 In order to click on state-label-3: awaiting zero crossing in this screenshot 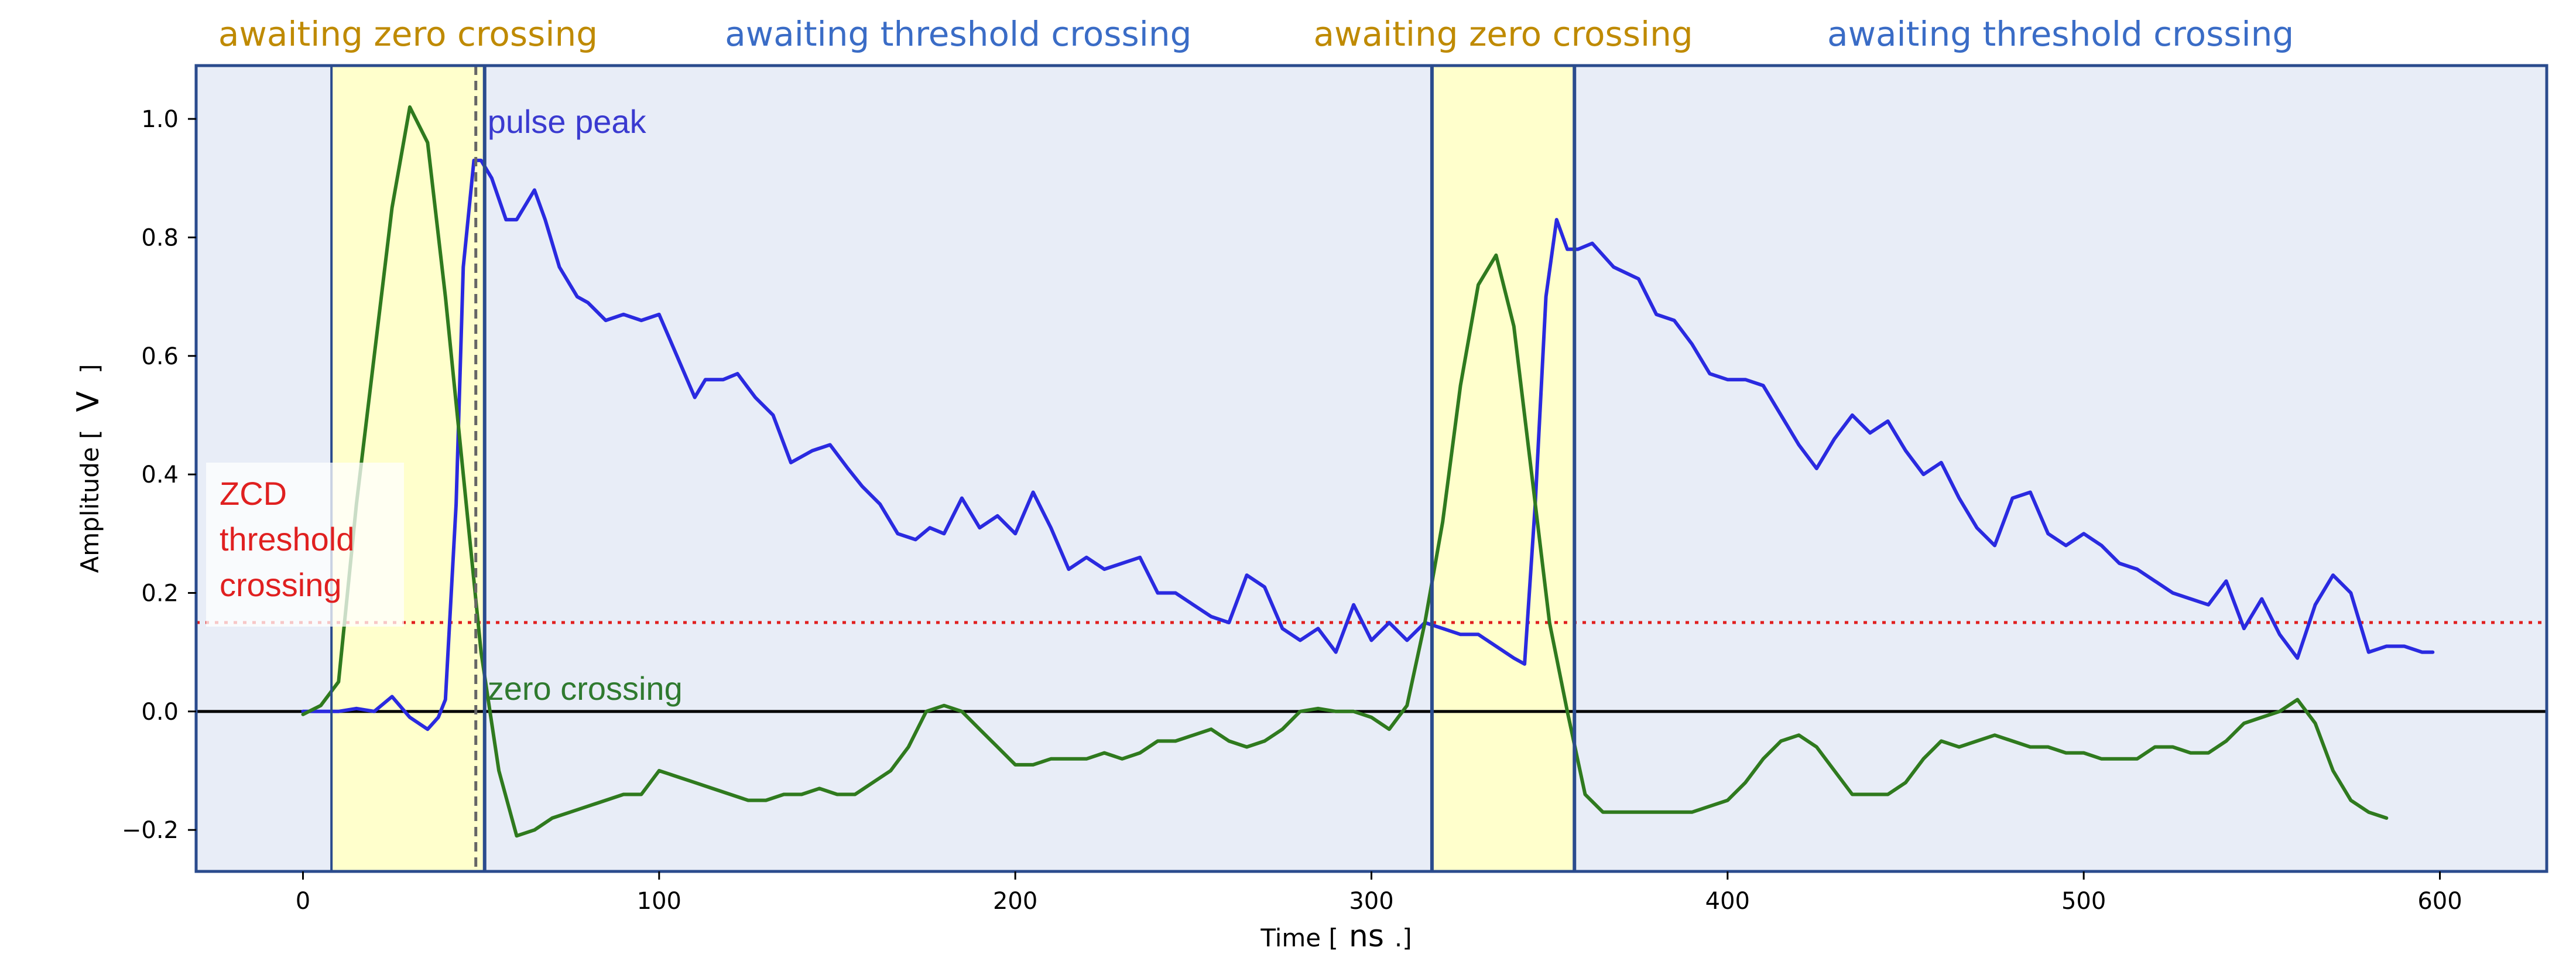, I will do `click(1503, 34)`.